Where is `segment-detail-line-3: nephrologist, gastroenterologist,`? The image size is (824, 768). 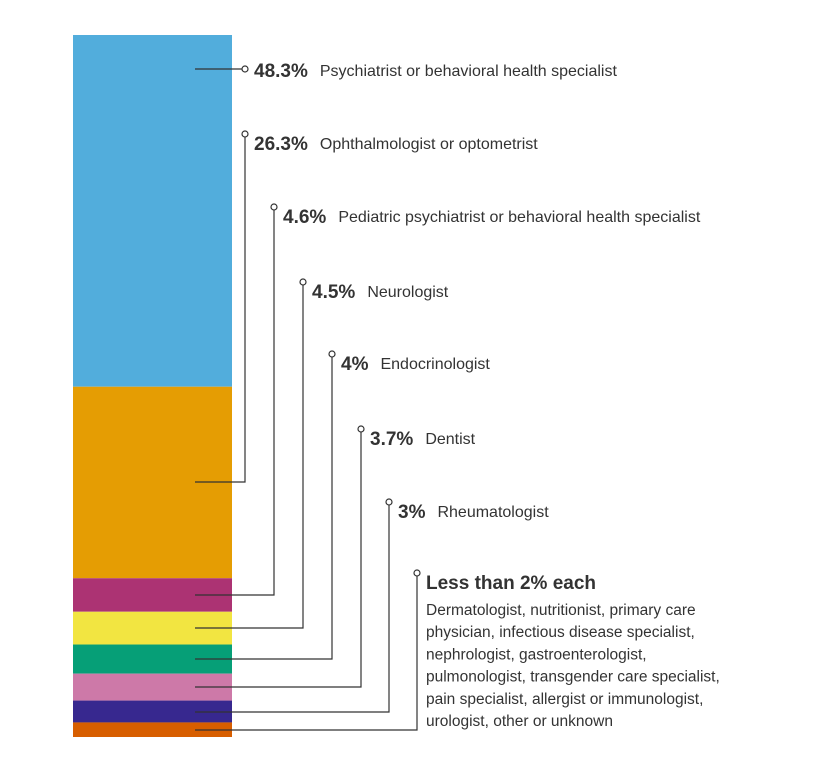 segment-detail-line-3: nephrologist, gastroenterologist, is located at coordinates (536, 654).